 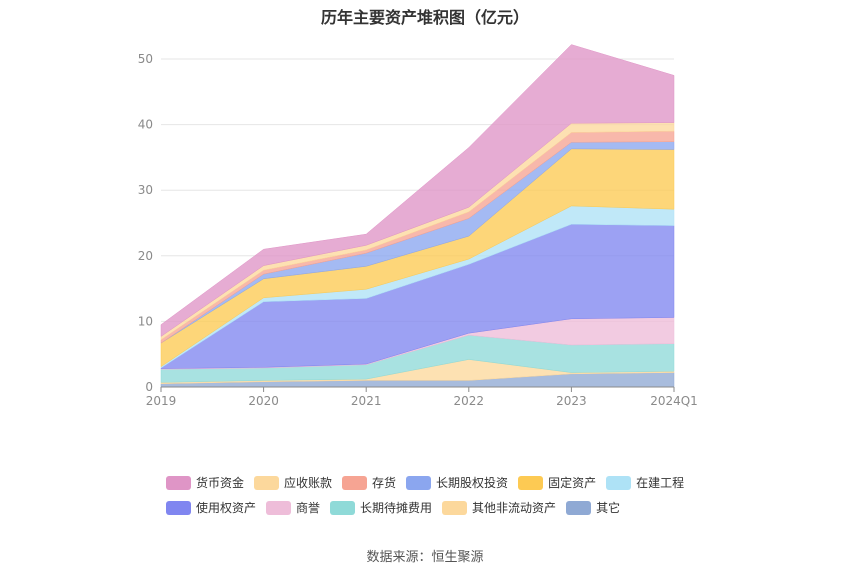 I want to click on legend-label: 使用权资产, so click(x=226, y=508).